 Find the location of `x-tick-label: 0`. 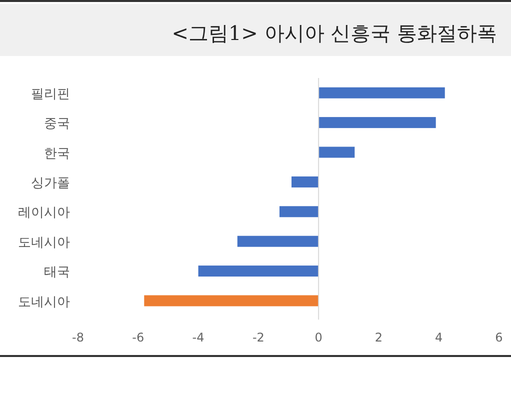

x-tick-label: 0 is located at coordinates (318, 337).